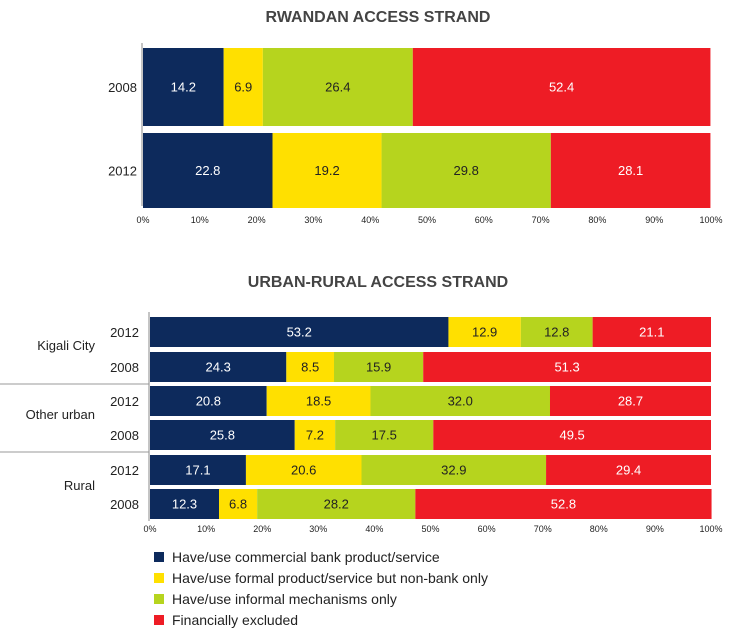  I want to click on chart2-bar-2012-r0-s1, so click(484, 332).